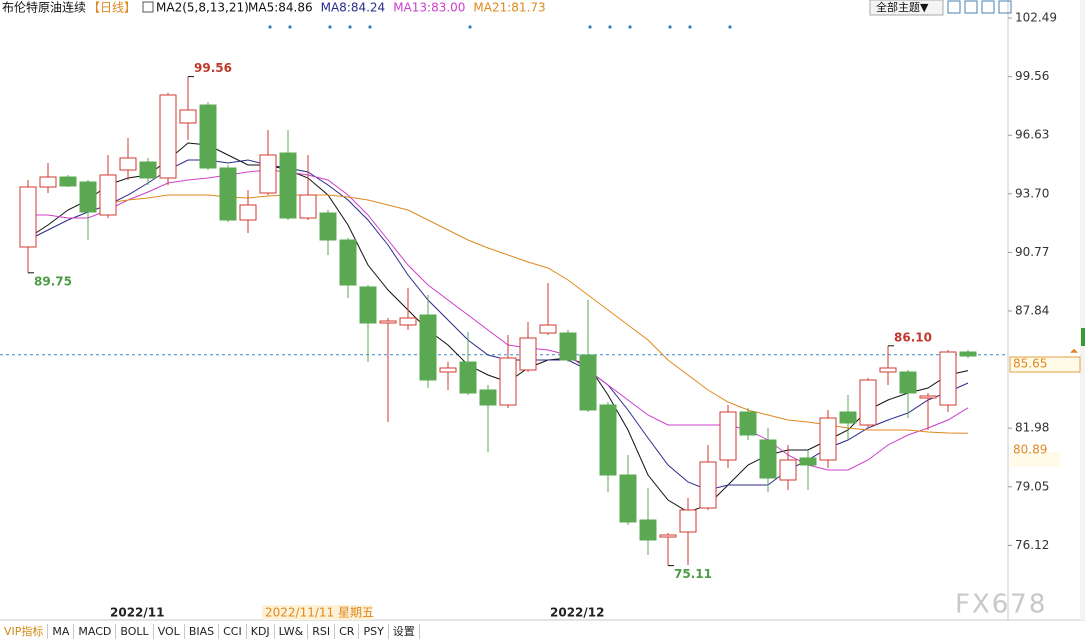 The width and height of the screenshot is (1085, 640). Describe the element at coordinates (1032, 545) in the screenshot. I see `y-tick-label: 76.12` at that location.